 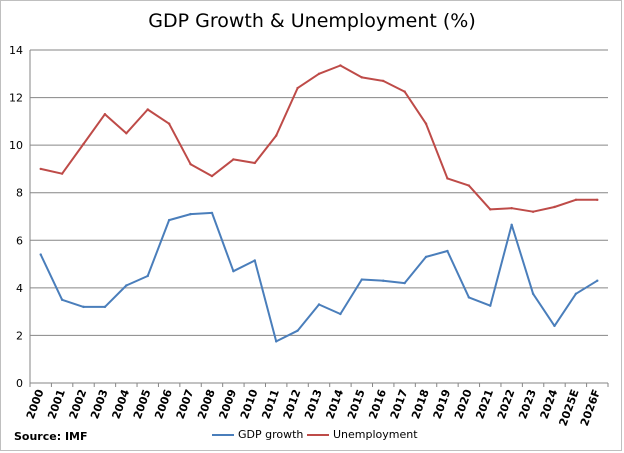 What do you see at coordinates (78, 404) in the screenshot?
I see `x-tick-label-2002: 2002` at bounding box center [78, 404].